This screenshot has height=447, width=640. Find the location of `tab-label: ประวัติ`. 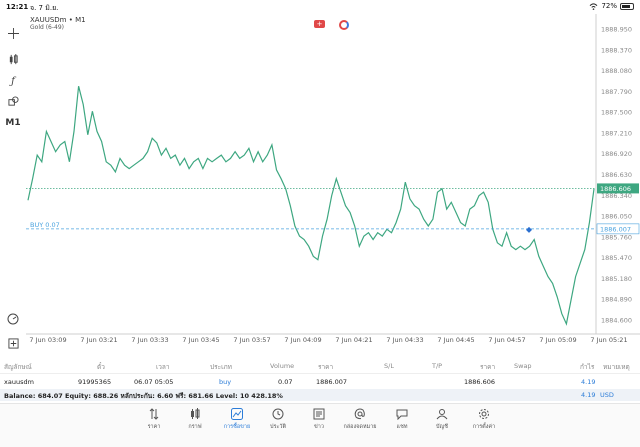

tab-label: ประวัติ is located at coordinates (278, 427).